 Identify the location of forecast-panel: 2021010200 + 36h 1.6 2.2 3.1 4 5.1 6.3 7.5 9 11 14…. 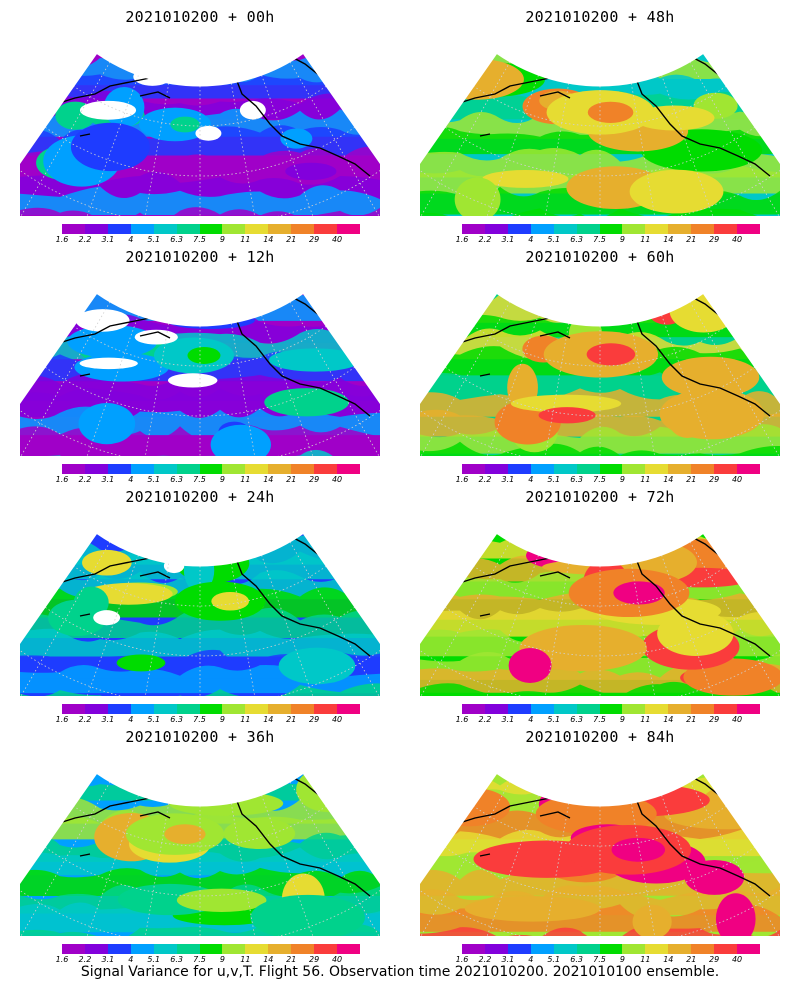
(200, 842).